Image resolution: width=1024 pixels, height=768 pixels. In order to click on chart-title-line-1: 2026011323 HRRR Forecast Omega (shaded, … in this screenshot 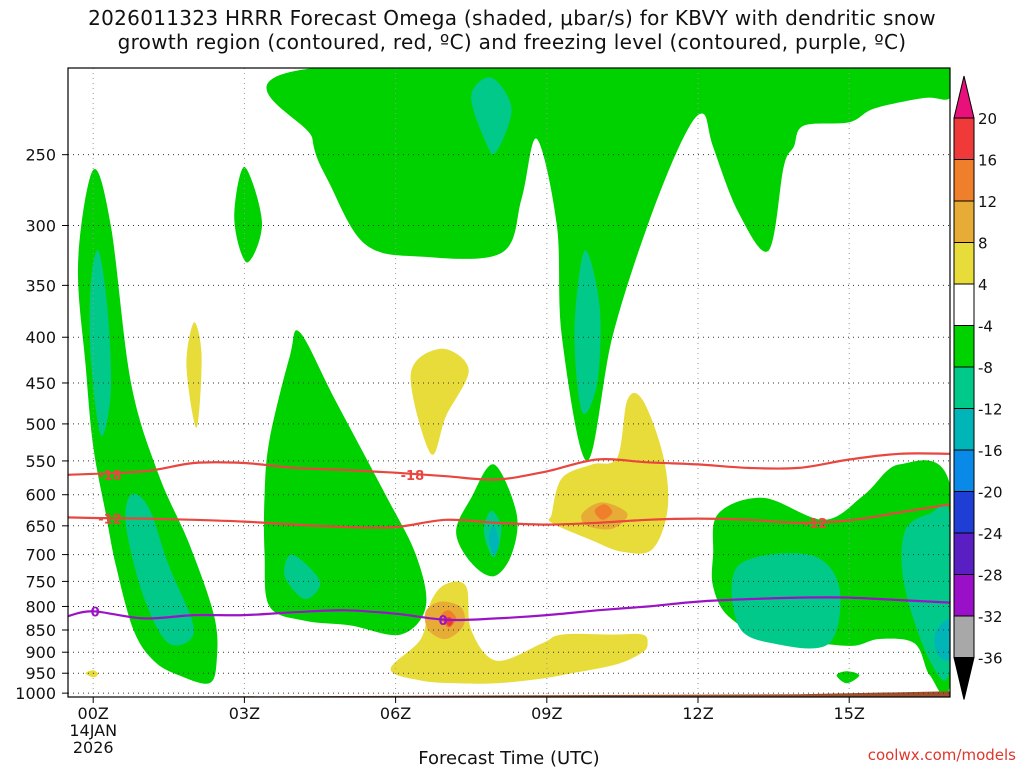, I will do `click(512, 18)`.